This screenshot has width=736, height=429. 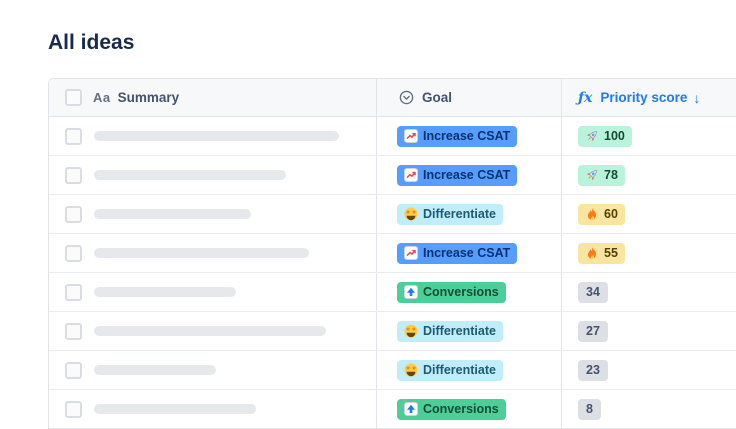 What do you see at coordinates (392, 292) in the screenshot?
I see `table-row: Conversions 34` at bounding box center [392, 292].